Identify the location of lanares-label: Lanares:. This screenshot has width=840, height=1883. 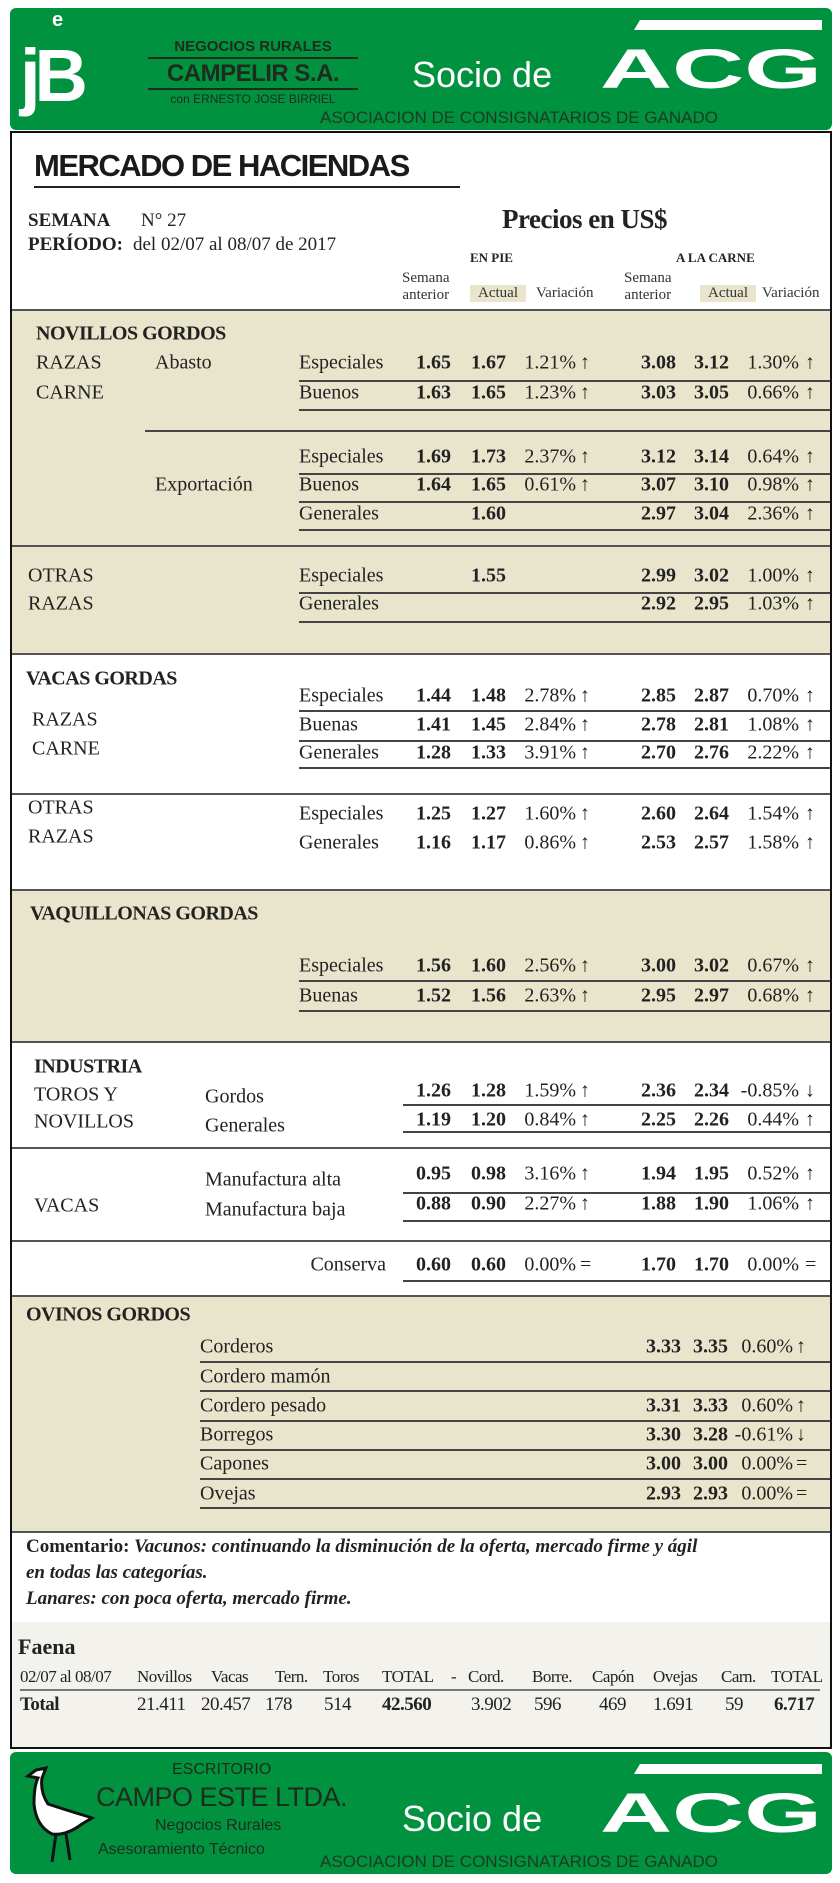
(61, 1598).